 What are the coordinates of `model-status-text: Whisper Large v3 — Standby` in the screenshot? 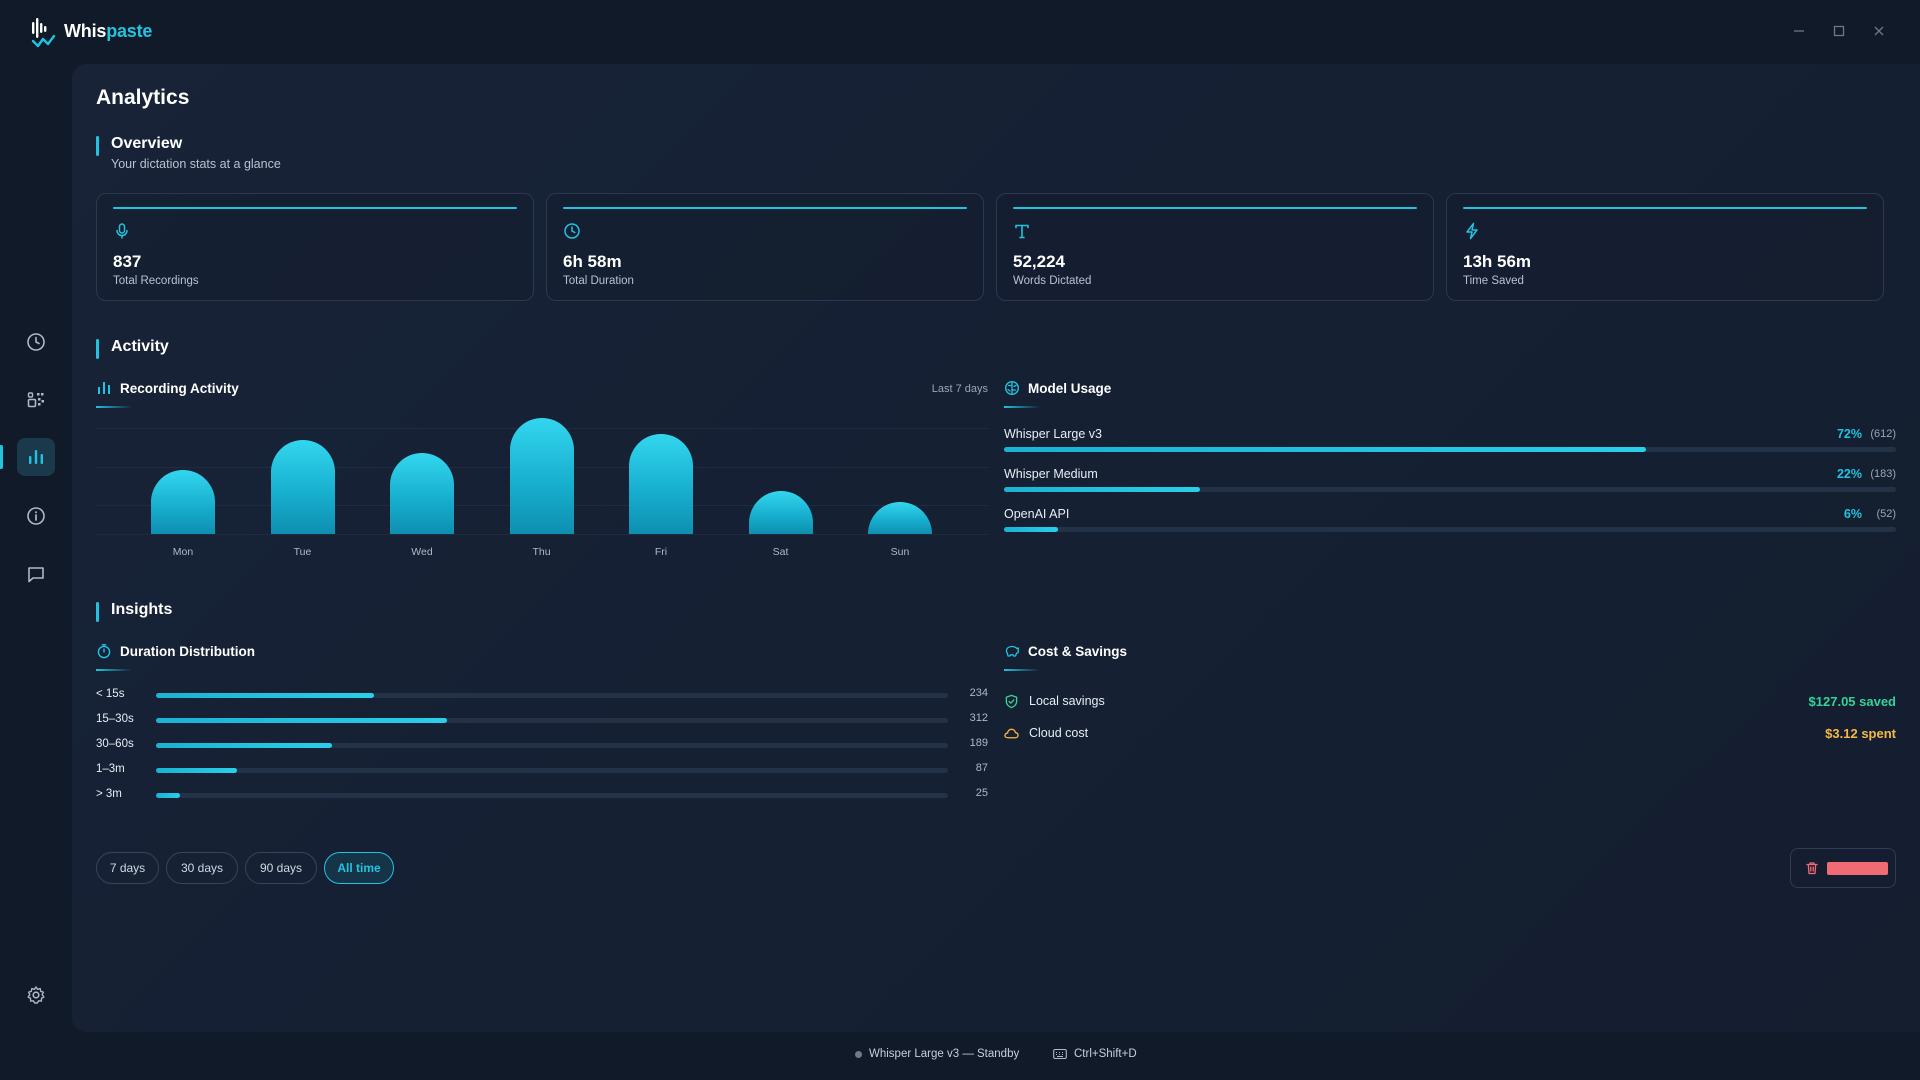 It's located at (944, 1054).